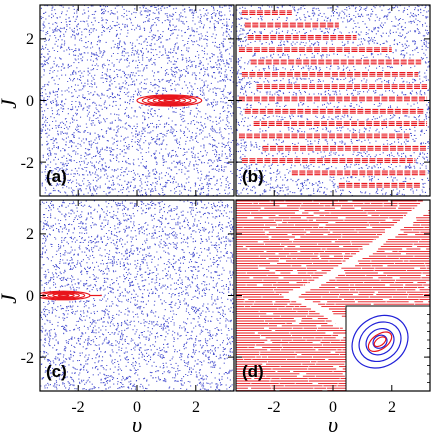 The width and height of the screenshot is (436, 436). What do you see at coordinates (27, 358) in the screenshot?
I see `ytick-label-c-bot: -2` at bounding box center [27, 358].